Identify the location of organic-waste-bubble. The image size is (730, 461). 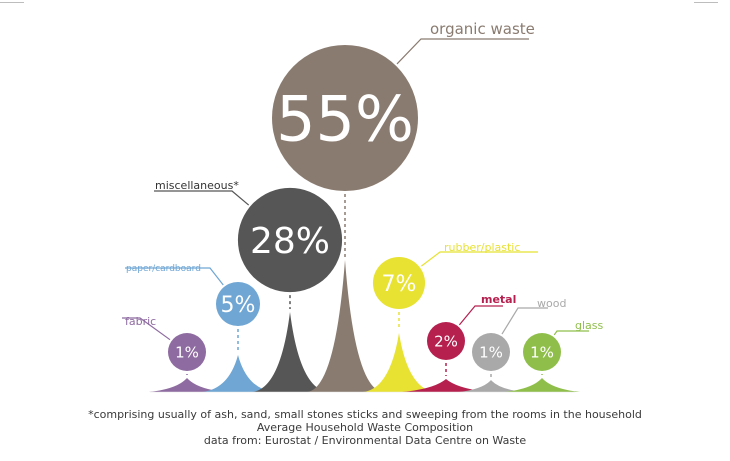
(345, 118).